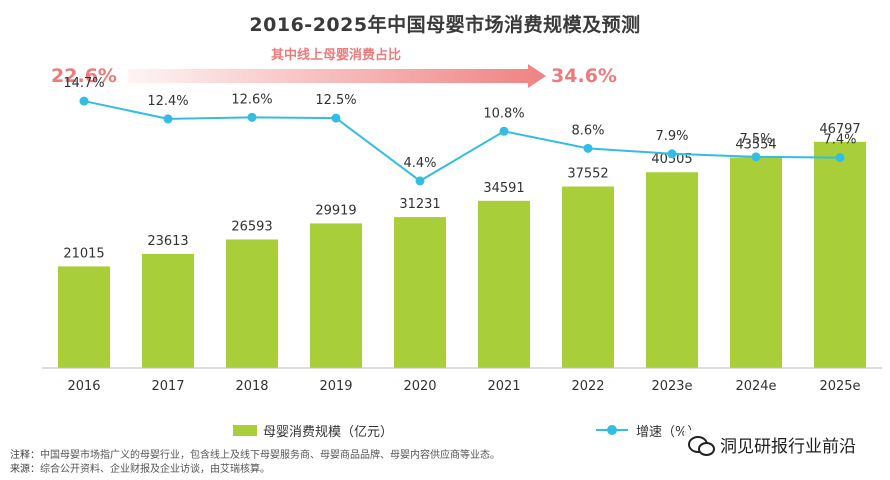 This screenshot has height=480, width=890. Describe the element at coordinates (587, 386) in the screenshot. I see `x-tick-label: 2022` at that location.